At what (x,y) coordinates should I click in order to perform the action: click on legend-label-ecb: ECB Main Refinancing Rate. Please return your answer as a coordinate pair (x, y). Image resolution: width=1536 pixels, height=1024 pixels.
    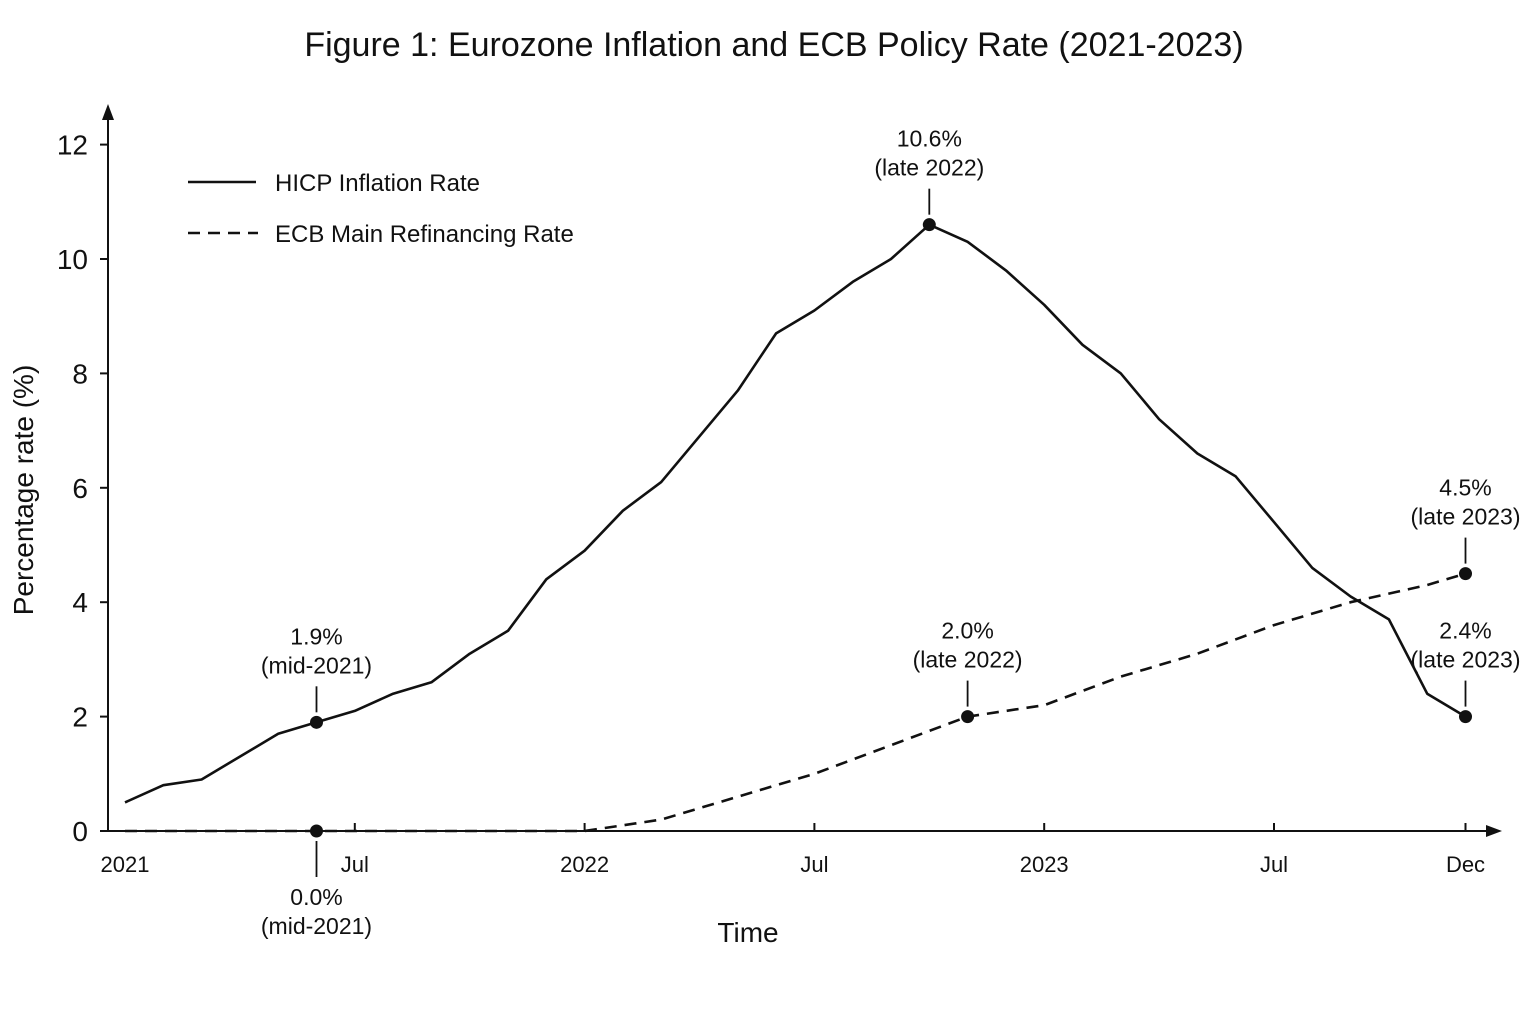
    Looking at the image, I should click on (424, 234).